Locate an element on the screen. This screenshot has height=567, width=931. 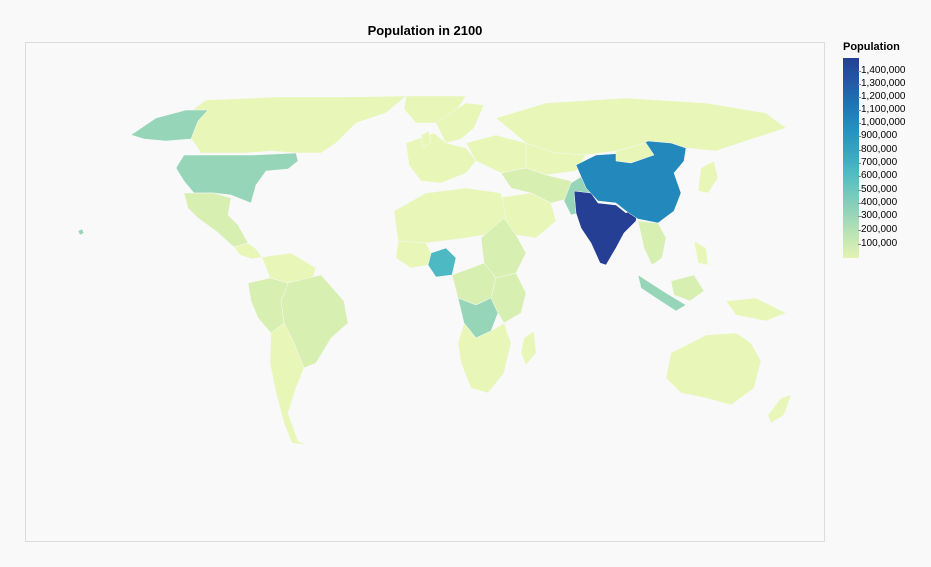
country-indonesia is located at coordinates (662, 293).